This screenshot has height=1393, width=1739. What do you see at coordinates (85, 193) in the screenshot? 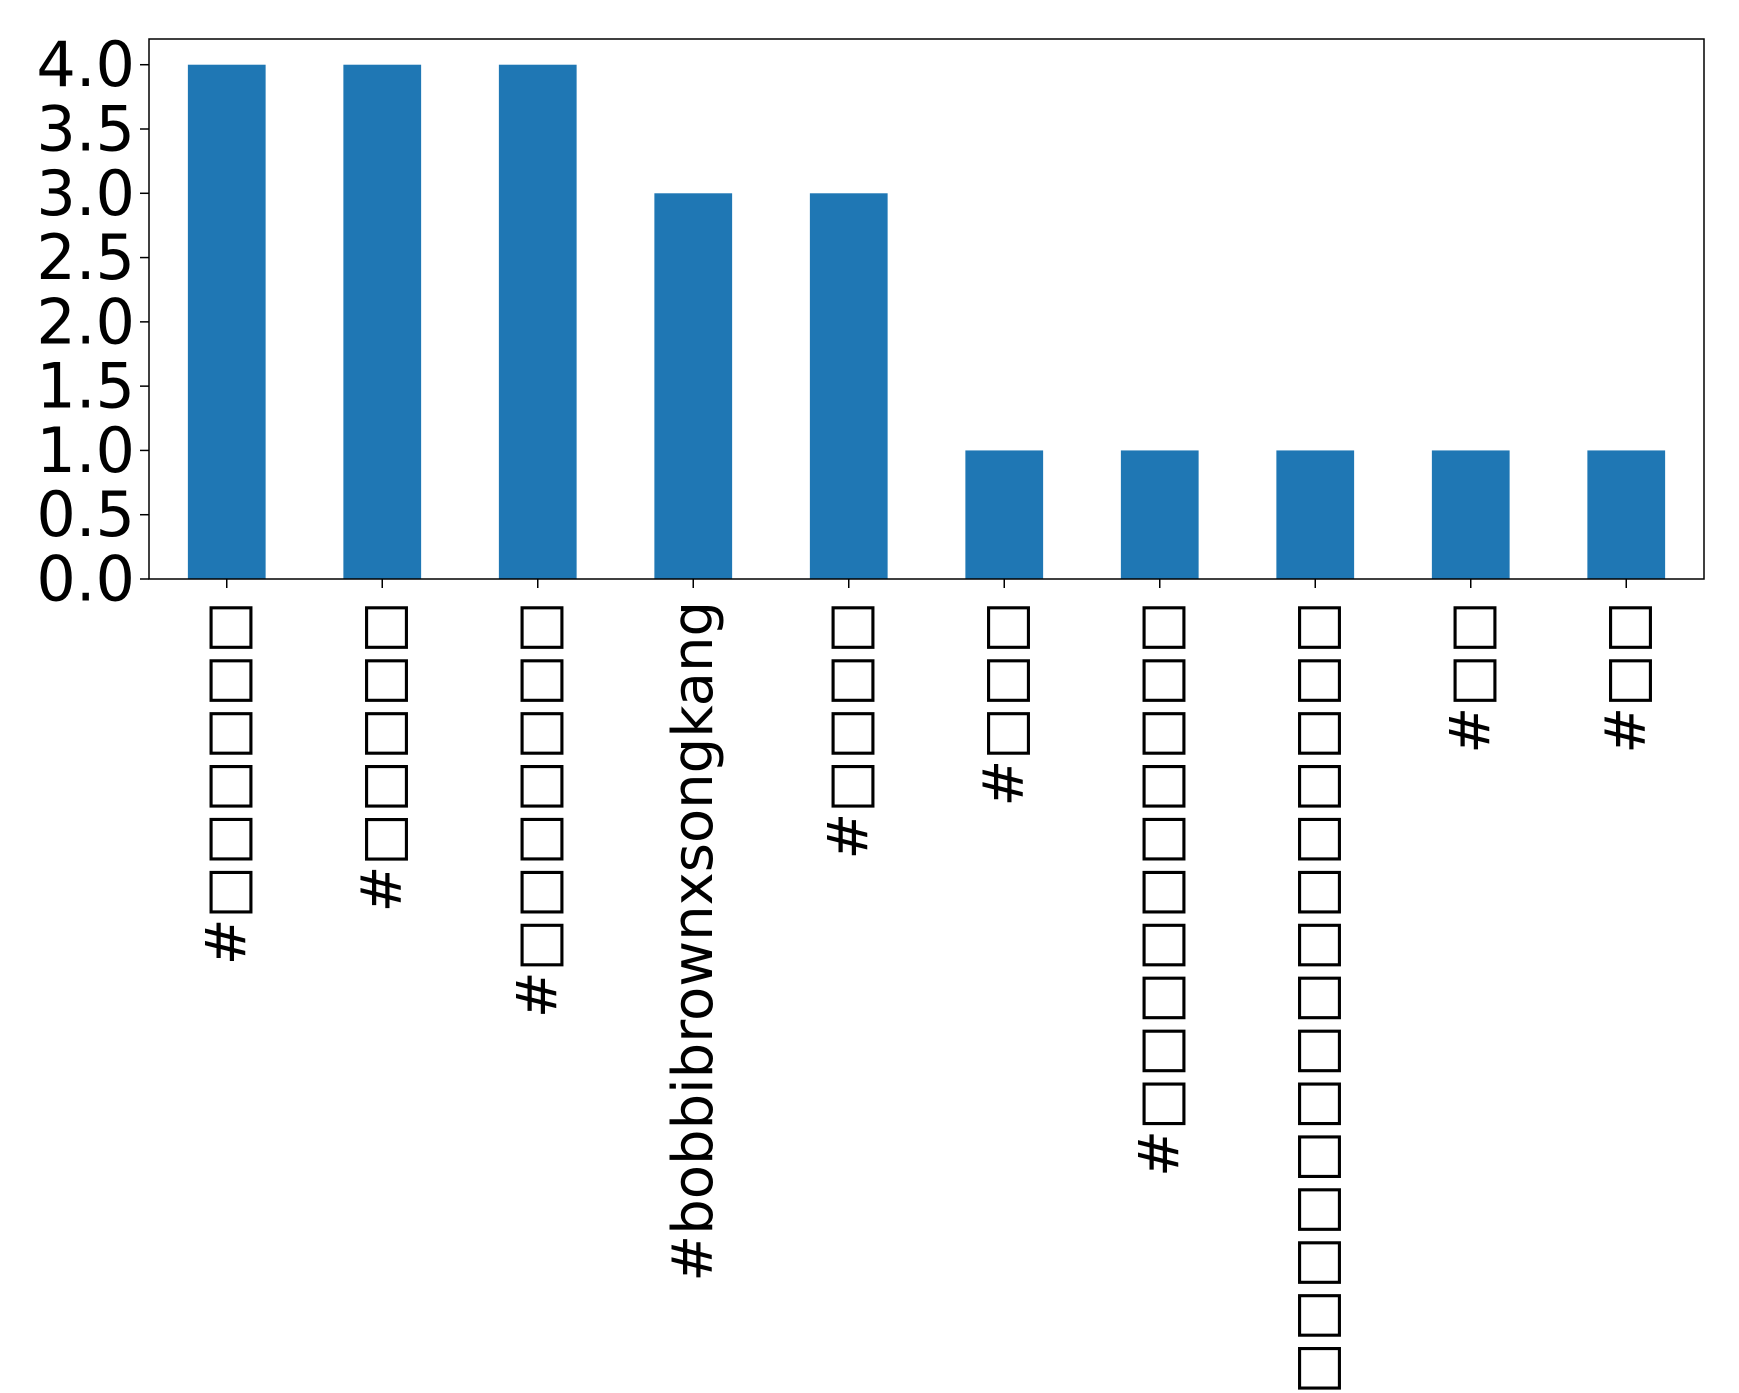
I see `y-tick-label-6: 3.0` at bounding box center [85, 193].